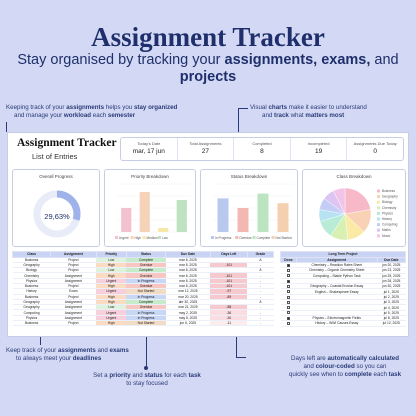  What do you see at coordinates (138, 238) in the screenshot?
I see `legend-label: High` at bounding box center [138, 238].